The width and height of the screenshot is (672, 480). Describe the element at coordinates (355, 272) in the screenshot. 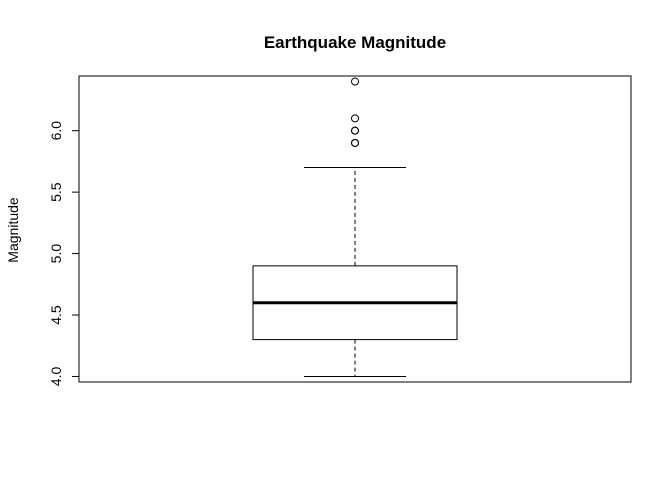

I see `box-group` at that location.